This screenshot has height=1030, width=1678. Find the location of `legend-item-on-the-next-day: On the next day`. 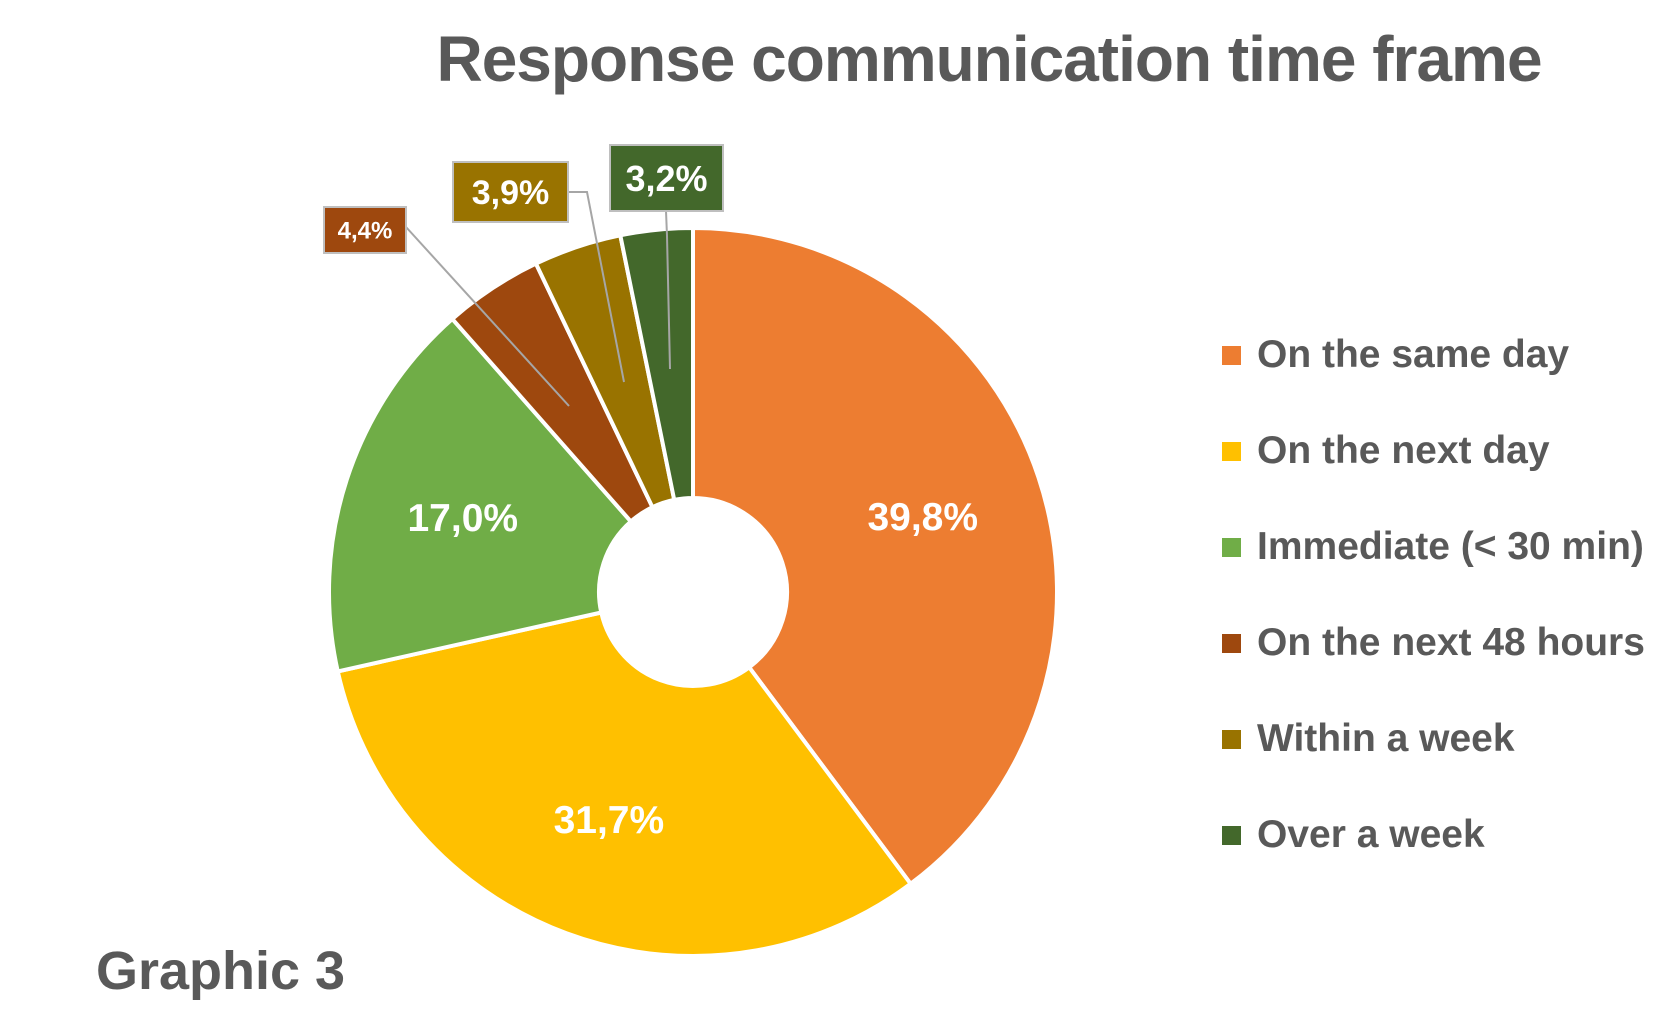

legend-item-on-the-next-day: On the next day is located at coordinates (1433, 451).